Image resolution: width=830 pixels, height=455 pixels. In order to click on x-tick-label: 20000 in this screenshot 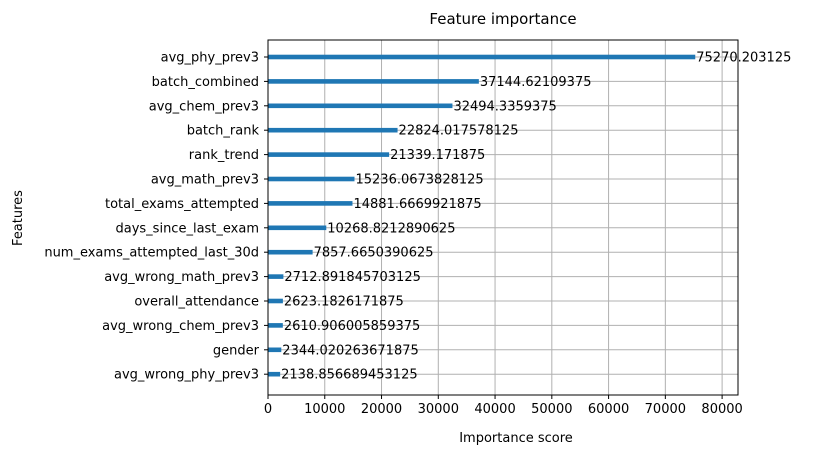, I will do `click(381, 409)`.